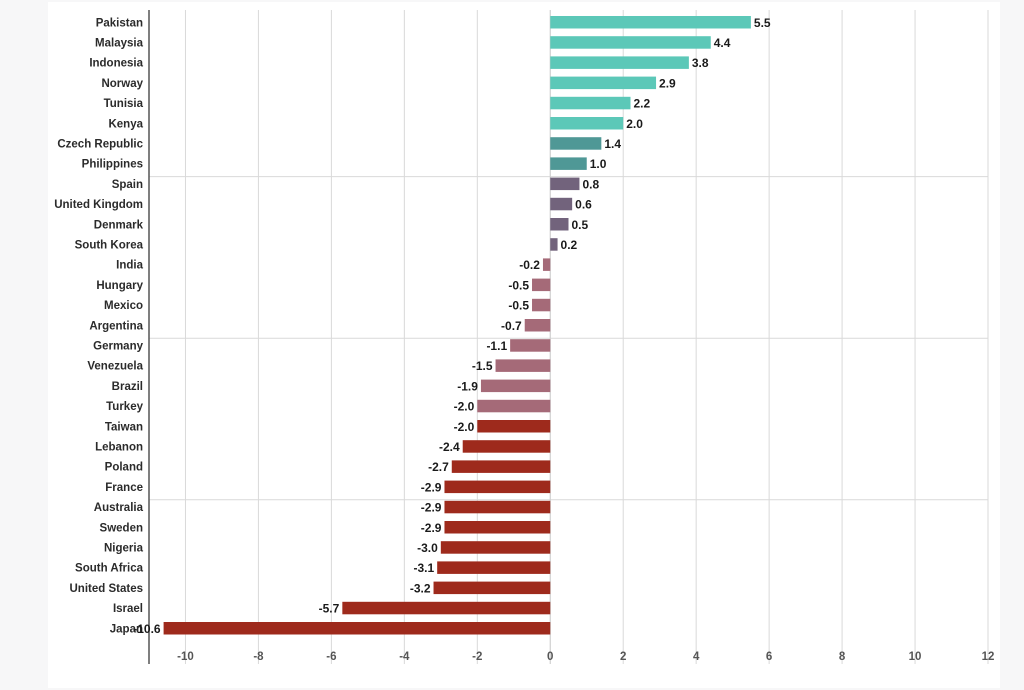 Image resolution: width=1024 pixels, height=690 pixels. I want to click on data-label: 0.5, so click(580, 225).